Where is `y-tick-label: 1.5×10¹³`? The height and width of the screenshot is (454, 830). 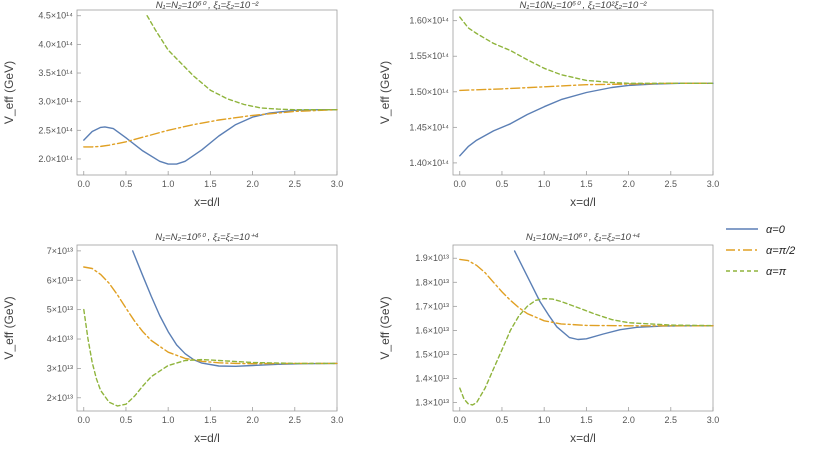 y-tick-label: 1.5×10¹³ is located at coordinates (432, 354).